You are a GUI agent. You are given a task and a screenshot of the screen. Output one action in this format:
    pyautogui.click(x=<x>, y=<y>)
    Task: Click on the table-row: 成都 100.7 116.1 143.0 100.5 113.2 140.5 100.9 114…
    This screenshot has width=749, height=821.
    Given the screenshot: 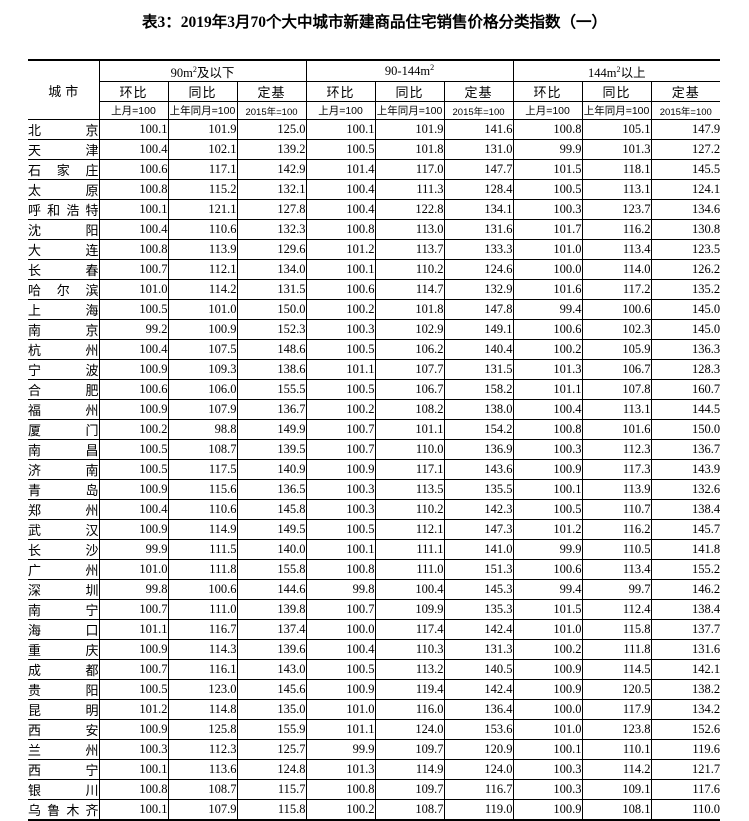 What is the action you would take?
    pyautogui.click(x=374, y=669)
    